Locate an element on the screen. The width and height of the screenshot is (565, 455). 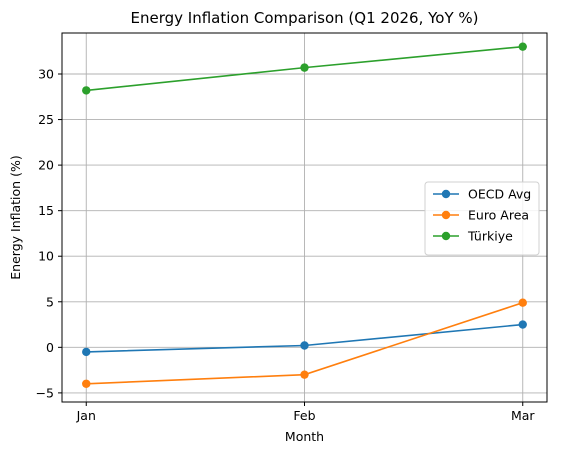
x-tick-label-mar: Mar is located at coordinates (523, 415).